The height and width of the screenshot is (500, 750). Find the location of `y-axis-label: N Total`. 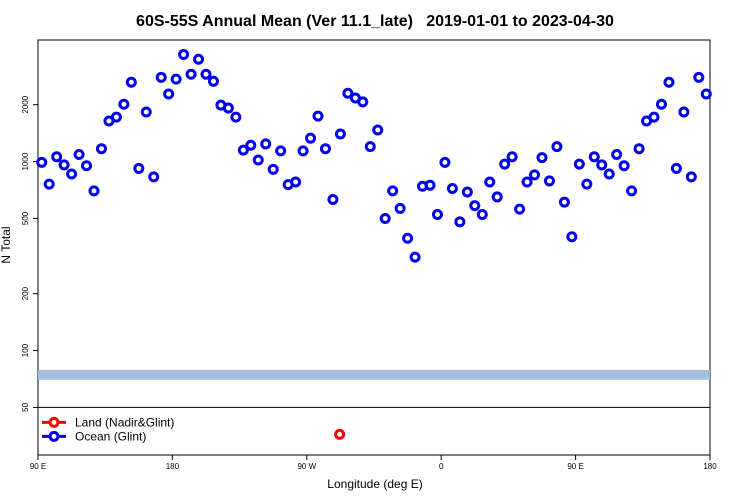

y-axis-label: N Total is located at coordinates (6, 244).